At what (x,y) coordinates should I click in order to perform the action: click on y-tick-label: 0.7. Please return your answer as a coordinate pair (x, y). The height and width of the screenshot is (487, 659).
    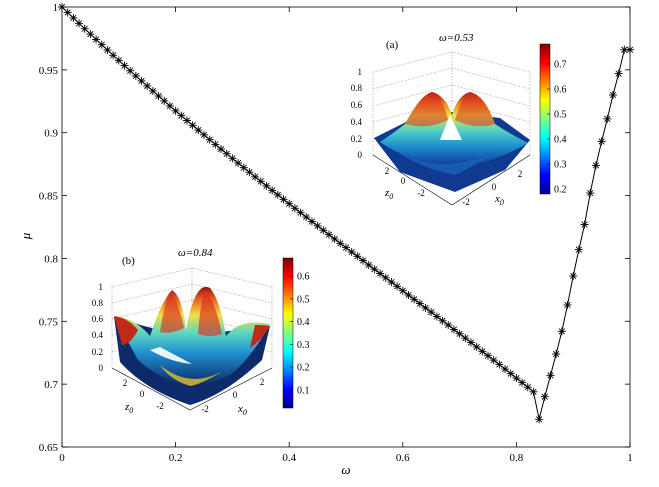
    Looking at the image, I should click on (51, 385).